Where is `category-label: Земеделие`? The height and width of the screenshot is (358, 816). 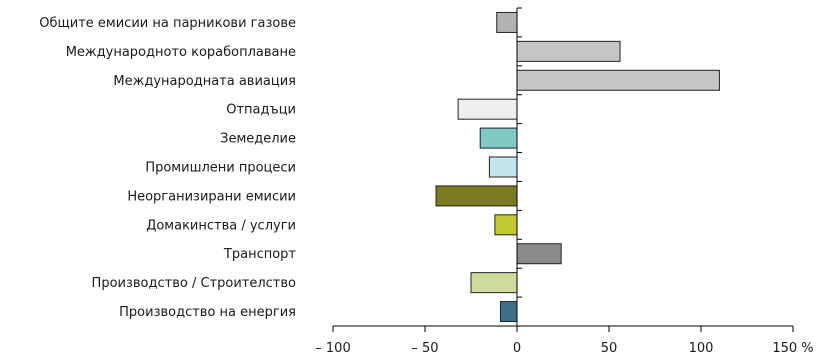 category-label: Земеделие is located at coordinates (258, 139).